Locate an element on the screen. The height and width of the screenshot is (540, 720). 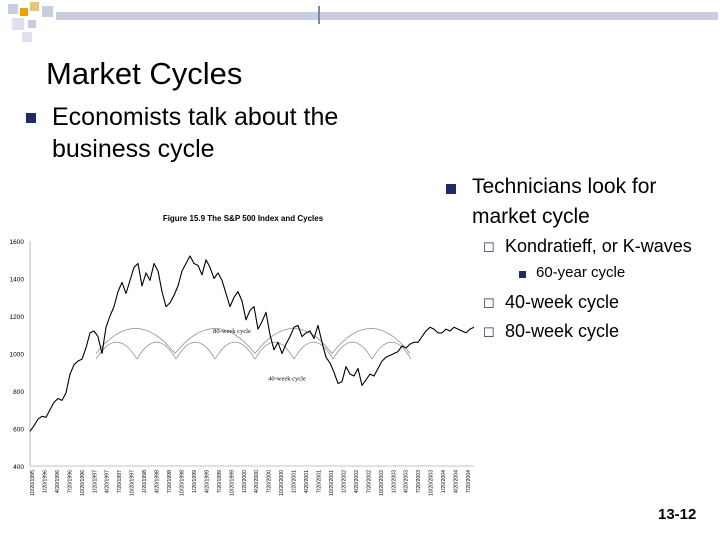
x-tick-label: 7/20/2004 is located at coordinates (469, 481).